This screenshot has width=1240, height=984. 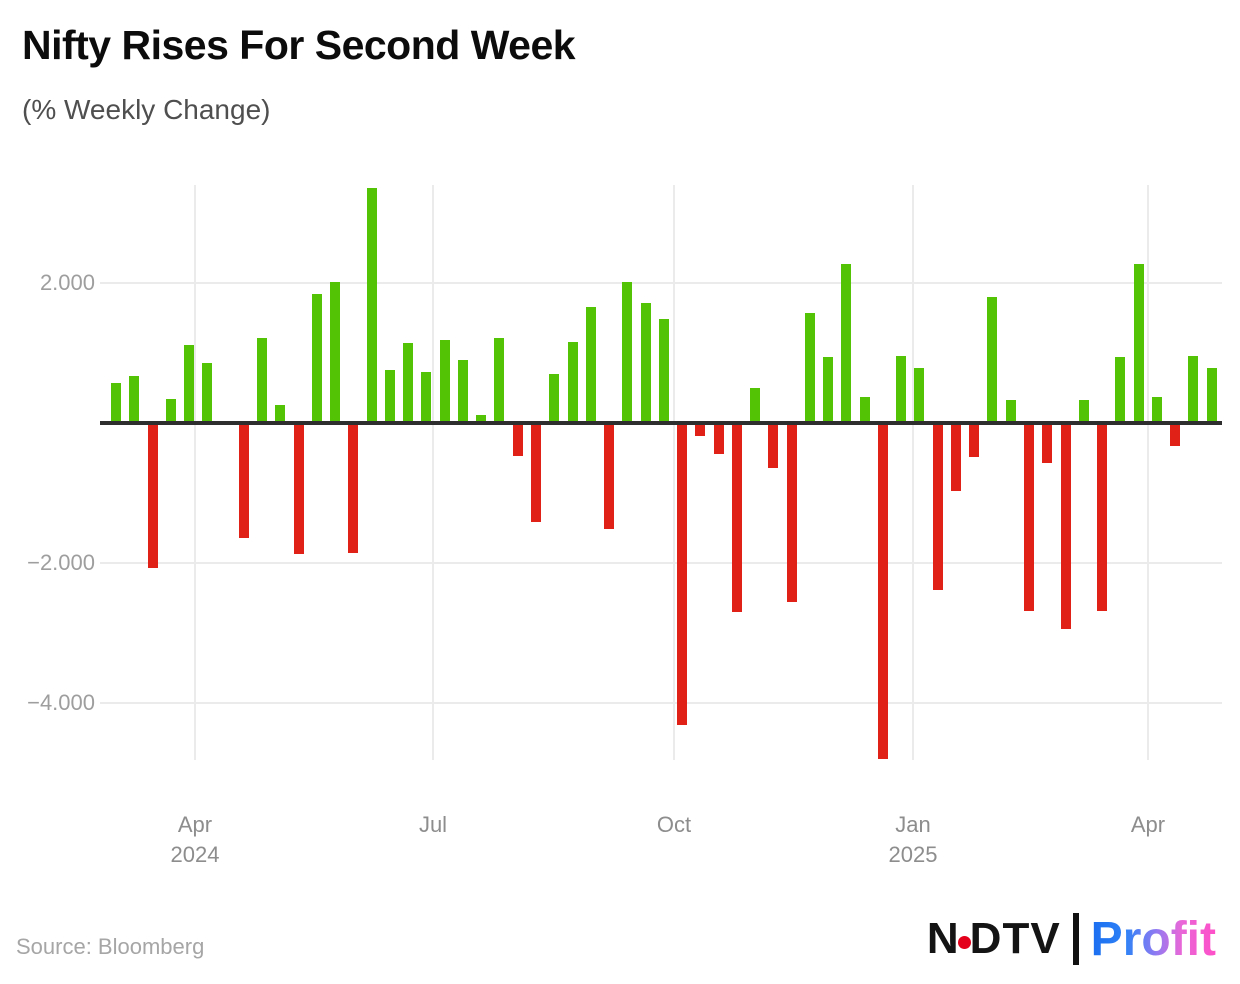 What do you see at coordinates (67, 282) in the screenshot?
I see `y-tick-label-2.000: 2.000` at bounding box center [67, 282].